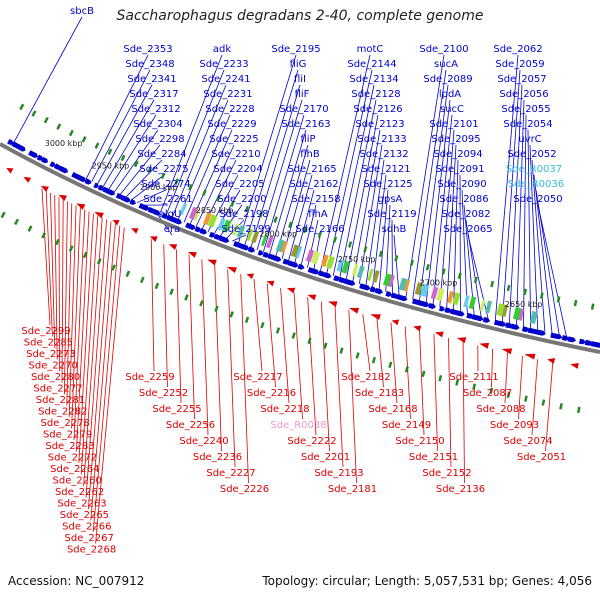 This screenshot has height=600, width=600. I want to click on gene-label: Sde_2261, so click(167, 199).